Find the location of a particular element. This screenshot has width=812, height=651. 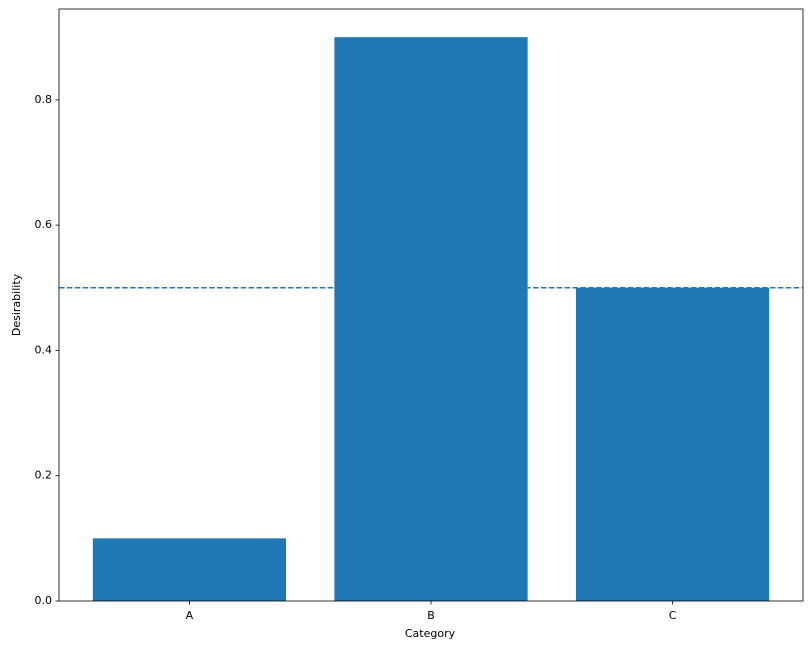

x-axis-label: Category is located at coordinates (430, 633).